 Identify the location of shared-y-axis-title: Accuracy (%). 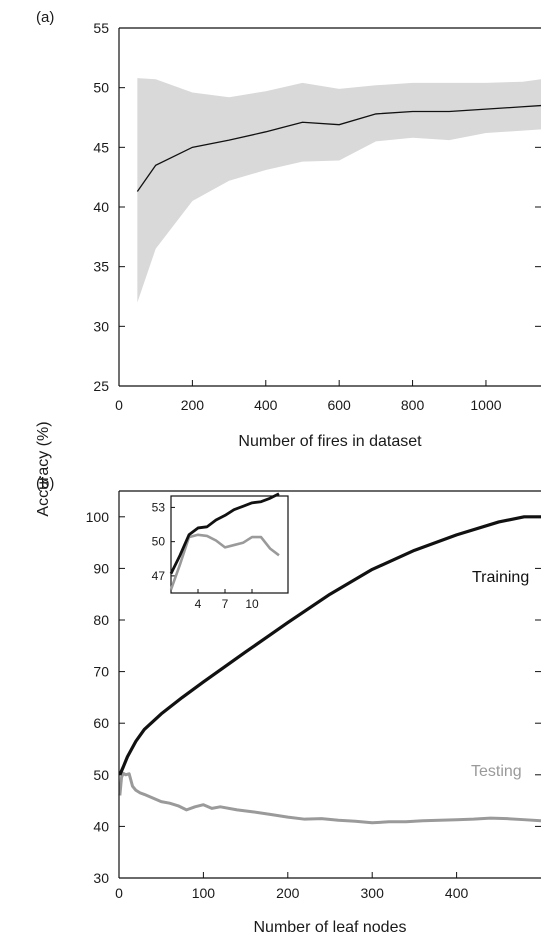
(43, 468).